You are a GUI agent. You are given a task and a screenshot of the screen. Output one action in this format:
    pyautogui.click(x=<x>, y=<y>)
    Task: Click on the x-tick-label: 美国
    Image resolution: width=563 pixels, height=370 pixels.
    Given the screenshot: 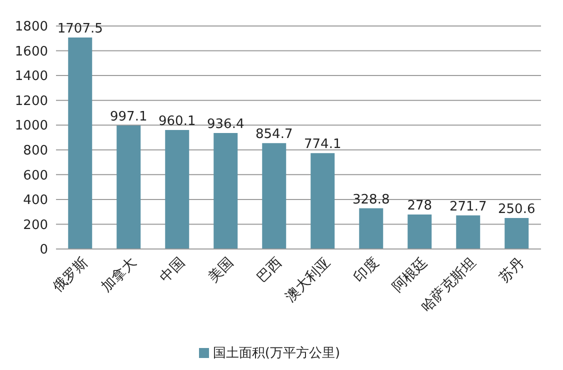 What is the action you would take?
    pyautogui.click(x=221, y=270)
    